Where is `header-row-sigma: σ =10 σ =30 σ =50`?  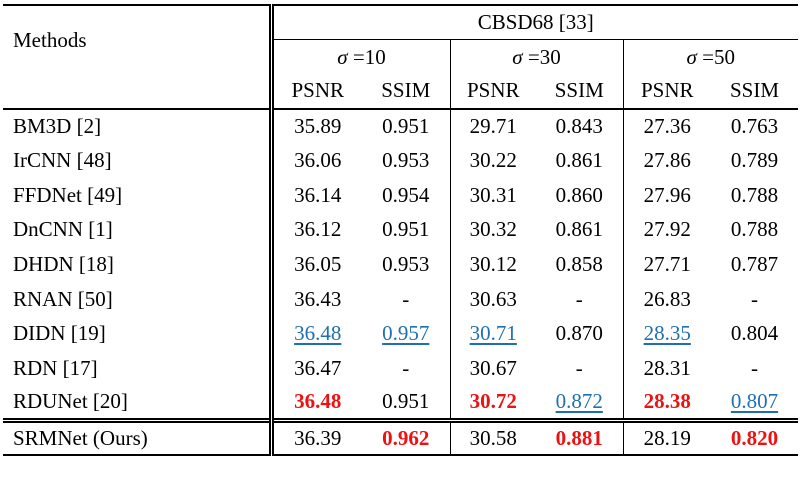
header-row-sigma: σ =10 σ =30 σ =50 is located at coordinates (400, 57).